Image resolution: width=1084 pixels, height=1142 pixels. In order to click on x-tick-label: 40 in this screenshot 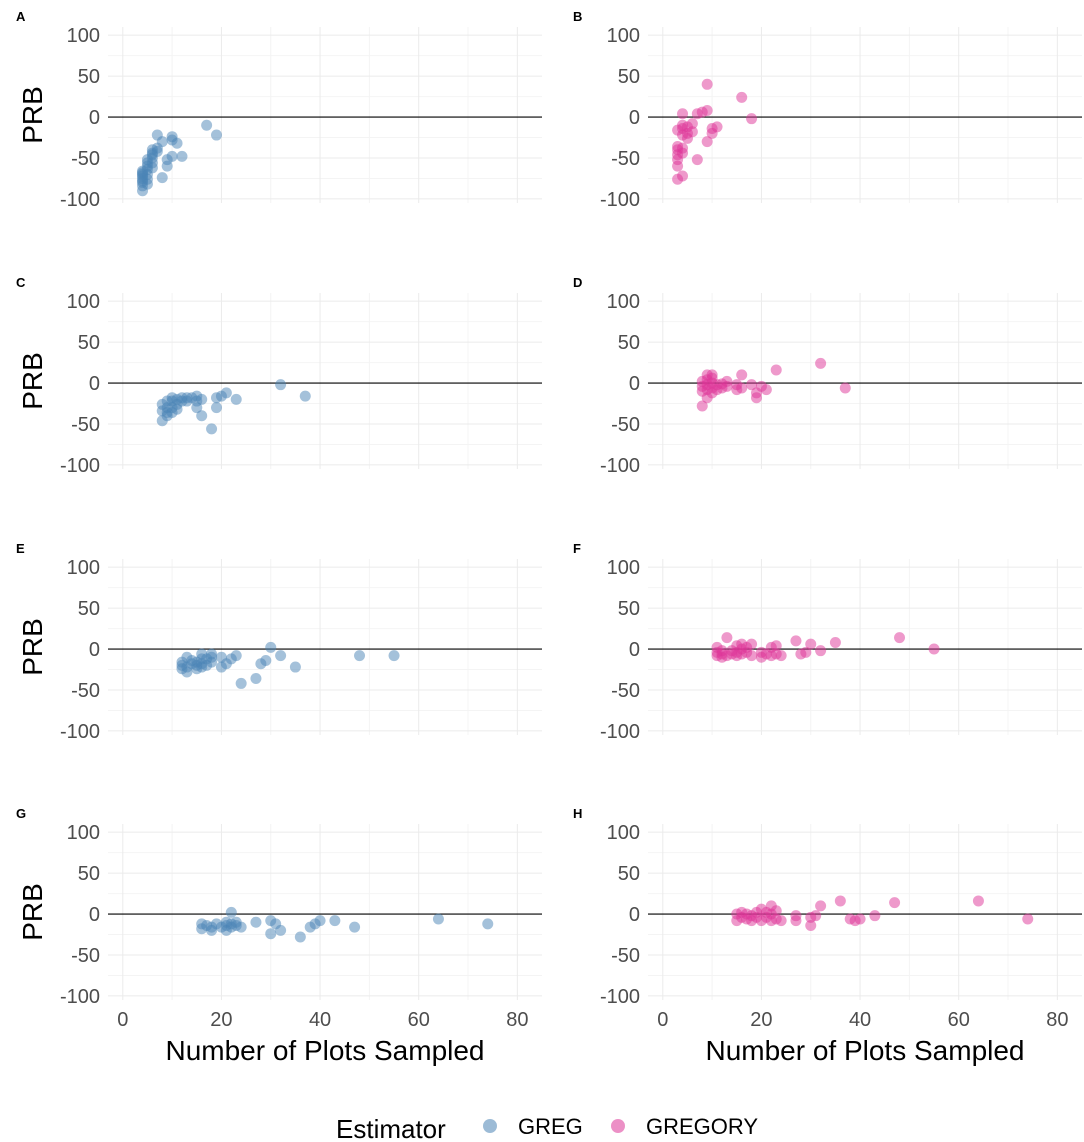, I will do `click(320, 1020)`.